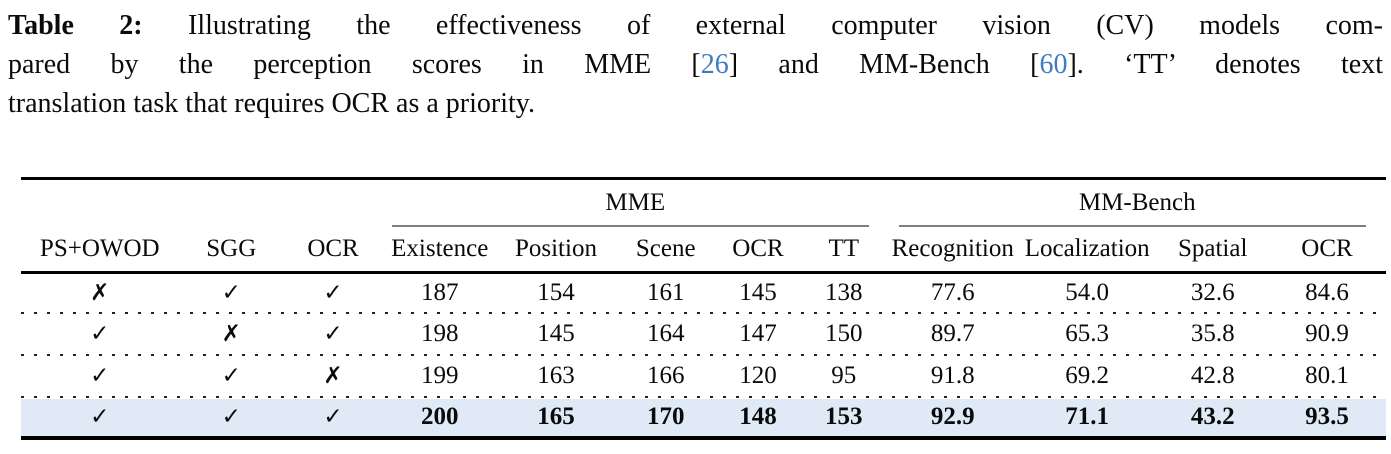 The width and height of the screenshot is (1391, 454). I want to click on cell-value: 91.8, so click(952, 375).